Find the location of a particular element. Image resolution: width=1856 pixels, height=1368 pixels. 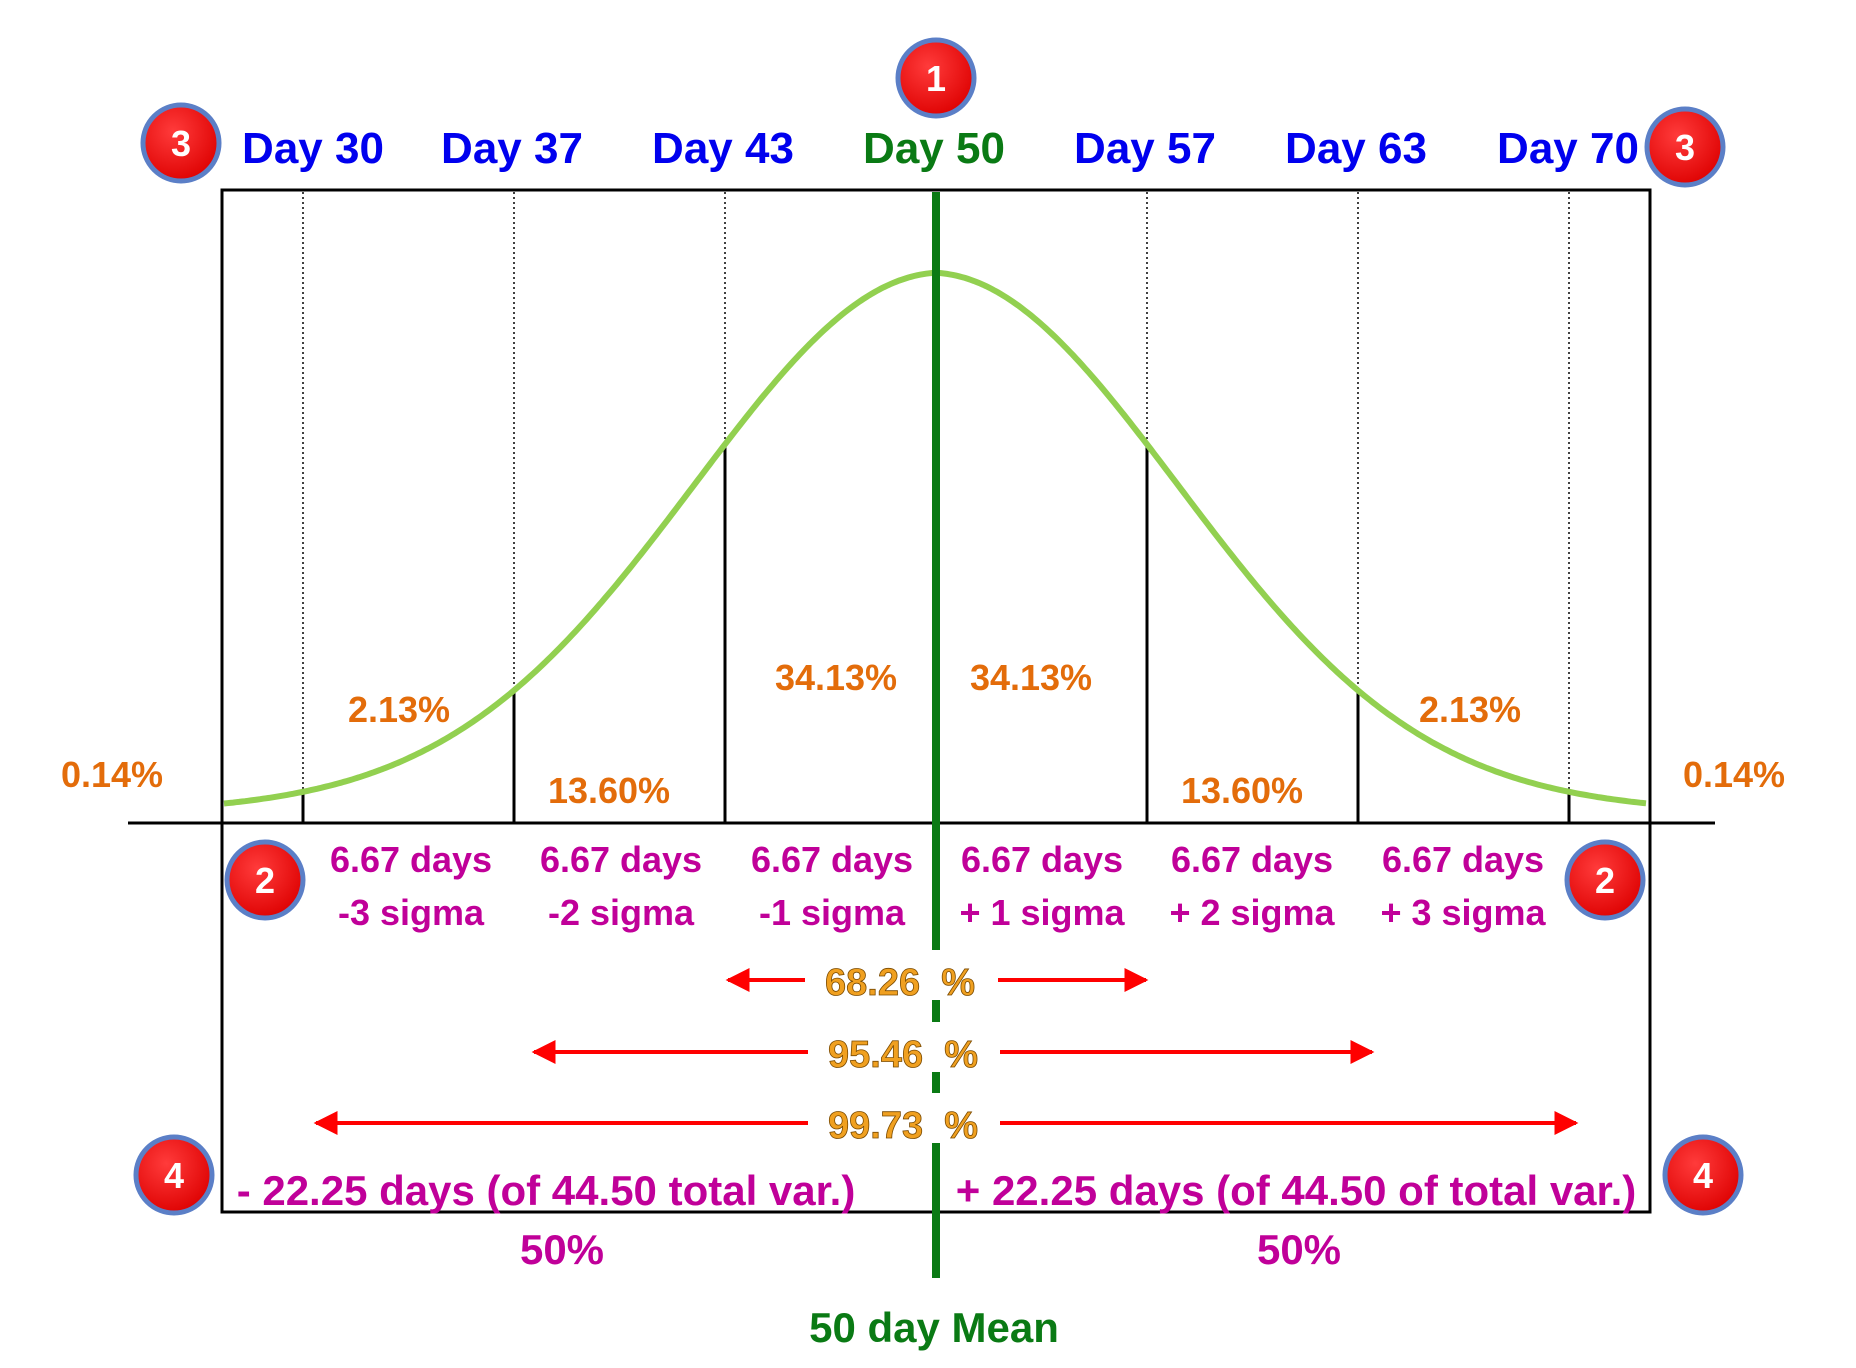

badge-1: 1 is located at coordinates (936, 78).